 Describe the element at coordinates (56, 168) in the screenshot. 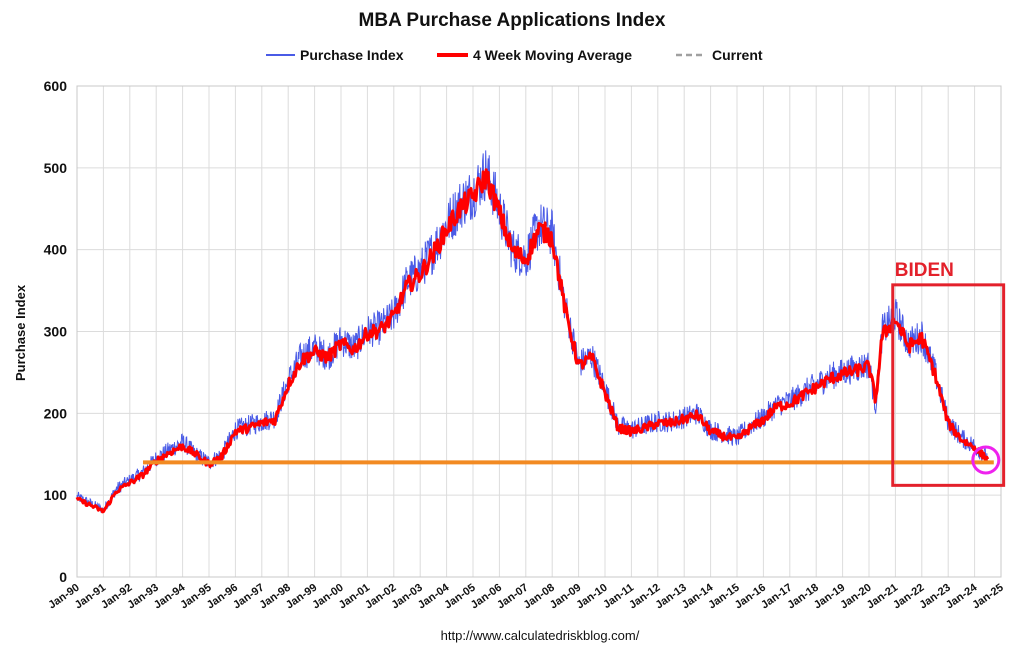

I see `y-tick-label: 500` at that location.